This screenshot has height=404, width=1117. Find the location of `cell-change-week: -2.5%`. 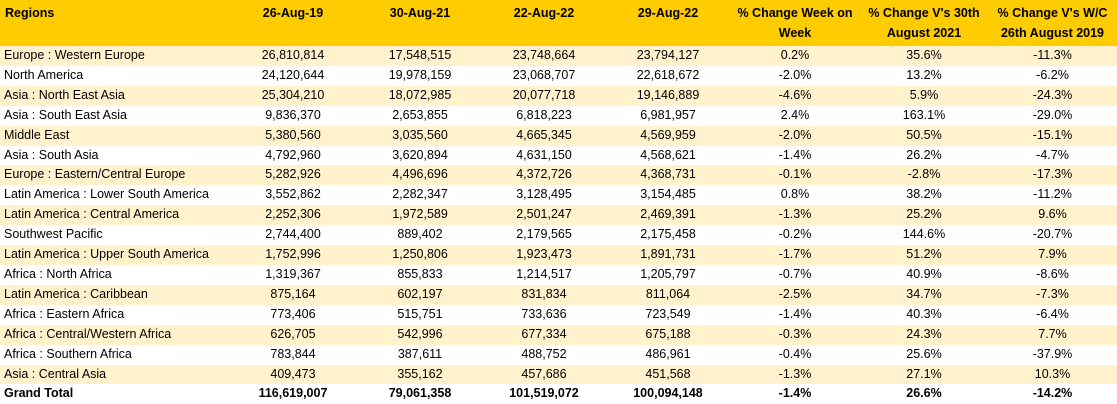

cell-change-week: -2.5% is located at coordinates (795, 293).